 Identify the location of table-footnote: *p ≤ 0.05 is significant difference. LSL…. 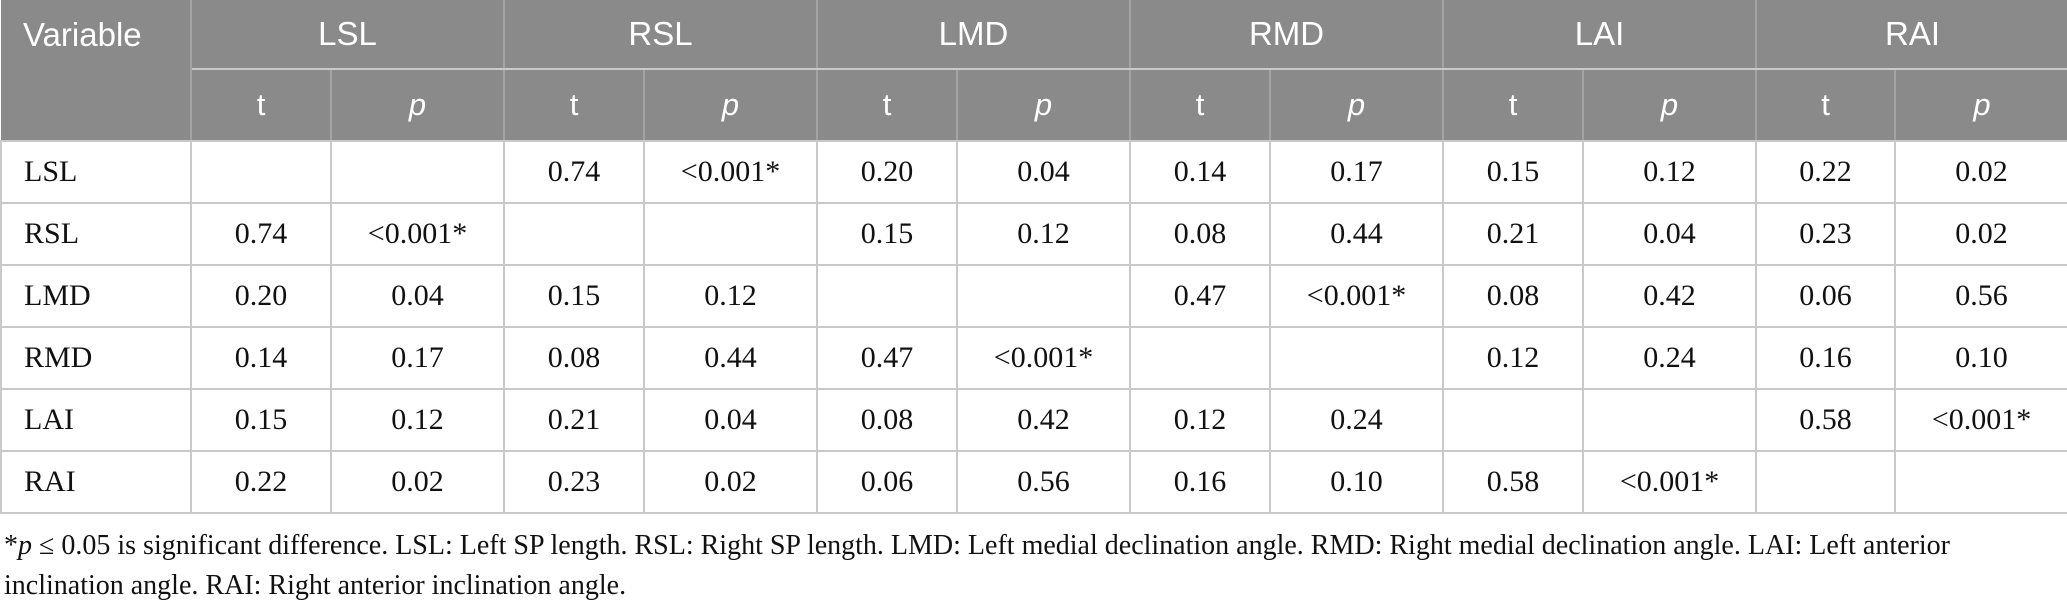
(1032, 564).